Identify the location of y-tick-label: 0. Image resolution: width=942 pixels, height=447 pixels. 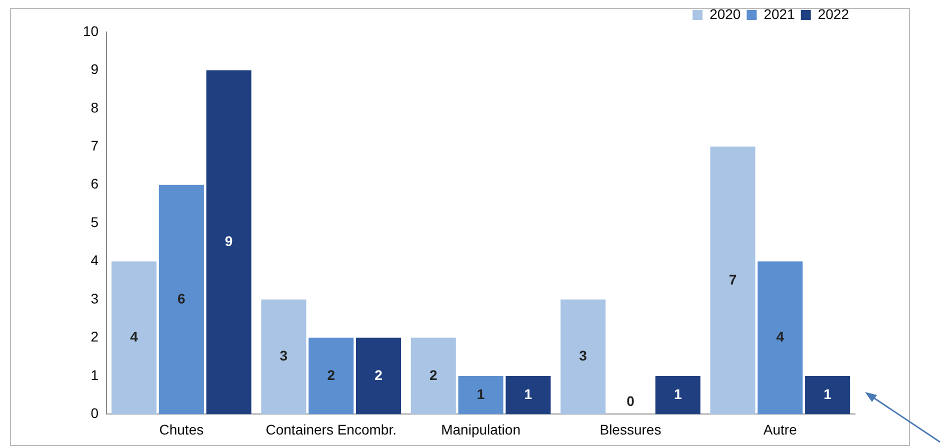
(94, 413).